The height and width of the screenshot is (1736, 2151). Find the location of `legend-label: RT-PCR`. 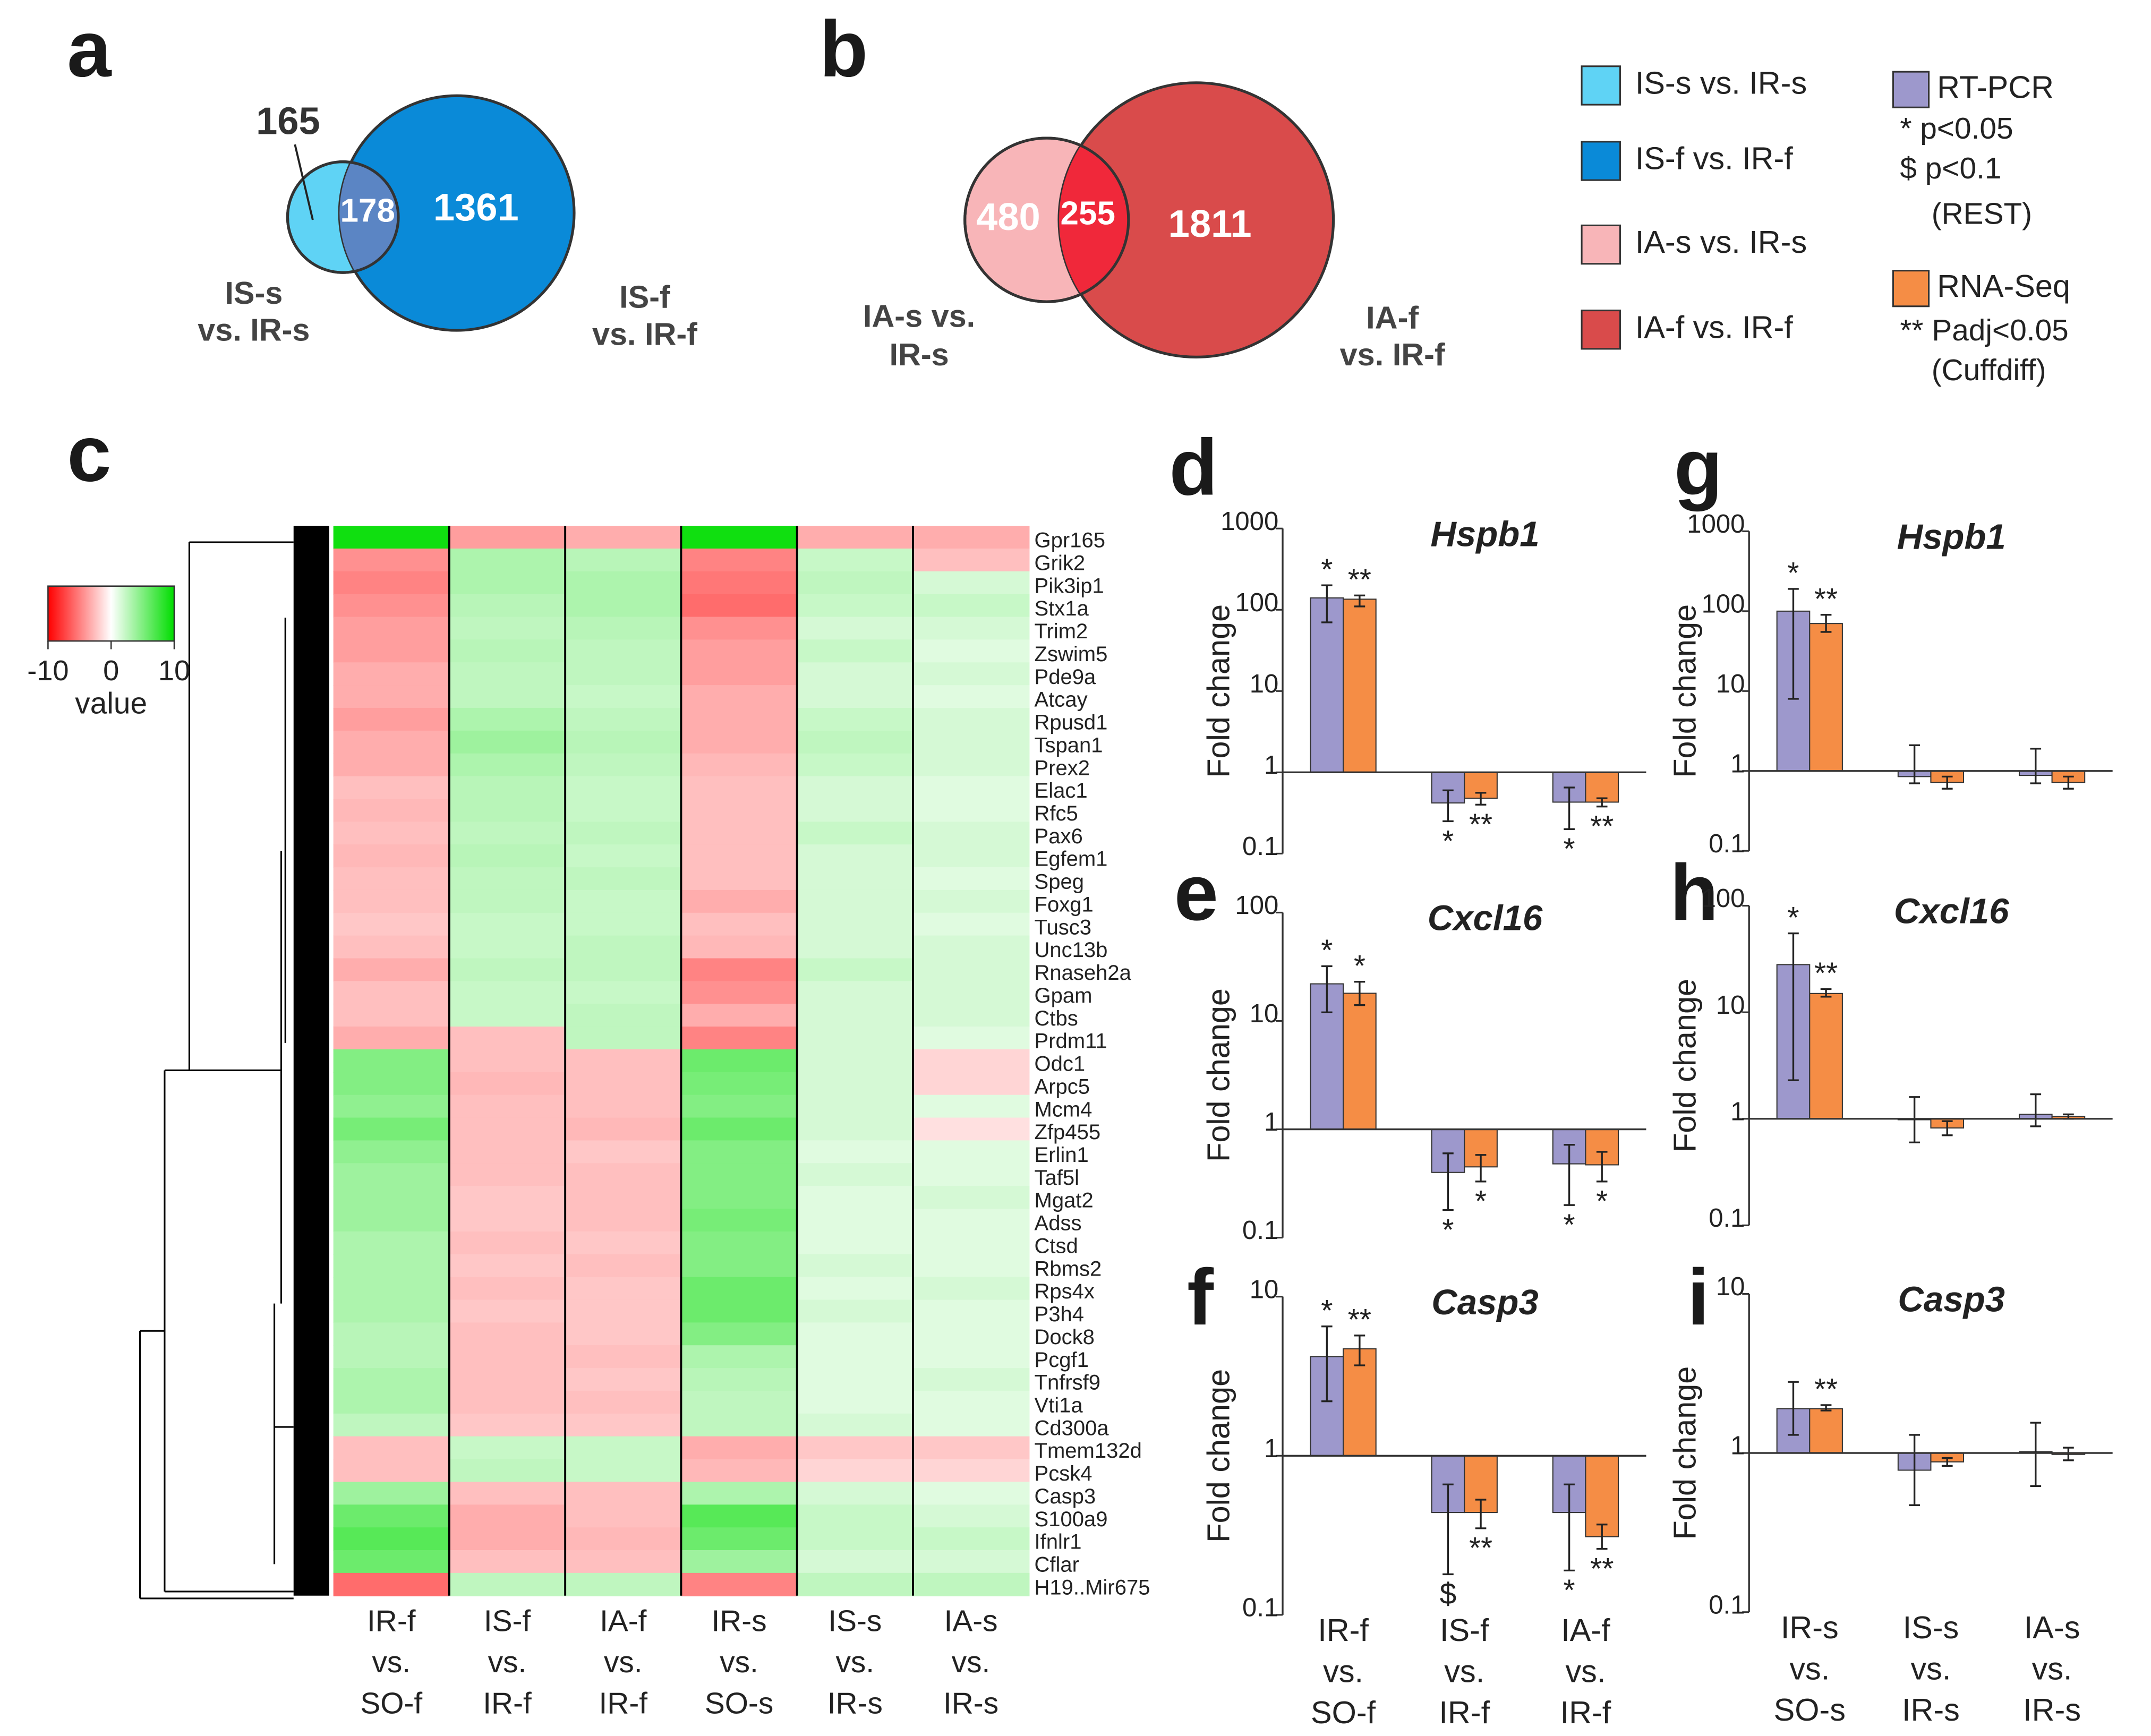

legend-label: RT-PCR is located at coordinates (1995, 87).